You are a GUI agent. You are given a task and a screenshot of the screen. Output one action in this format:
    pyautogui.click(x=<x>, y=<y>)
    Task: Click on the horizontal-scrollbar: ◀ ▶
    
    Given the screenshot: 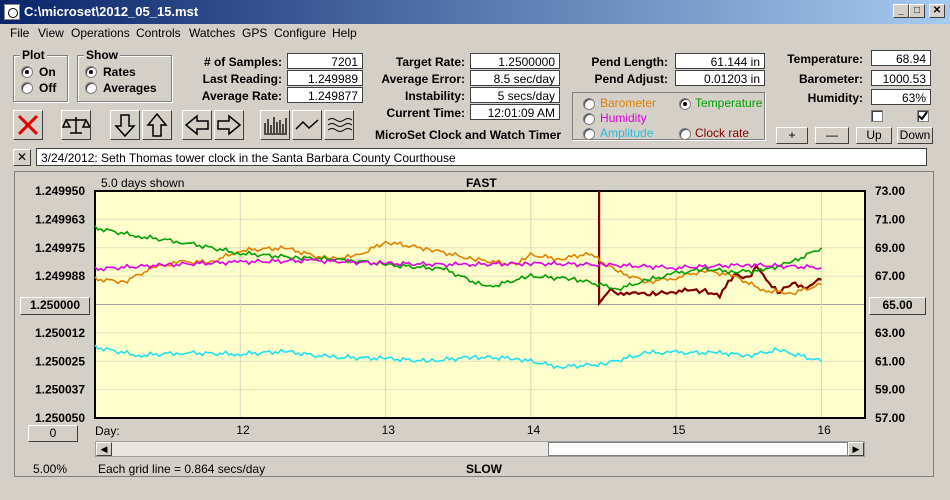 What is the action you would take?
    pyautogui.click(x=480, y=449)
    